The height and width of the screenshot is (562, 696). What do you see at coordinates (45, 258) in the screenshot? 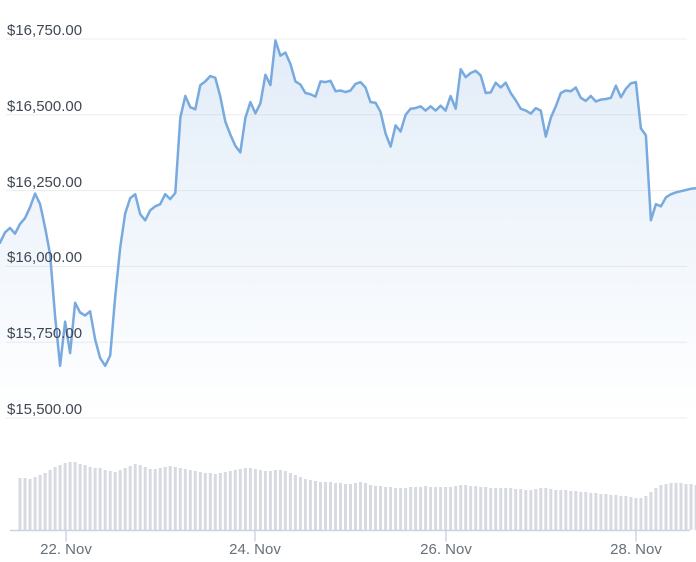
I see `y-axis-label: $16,000.00` at bounding box center [45, 258].